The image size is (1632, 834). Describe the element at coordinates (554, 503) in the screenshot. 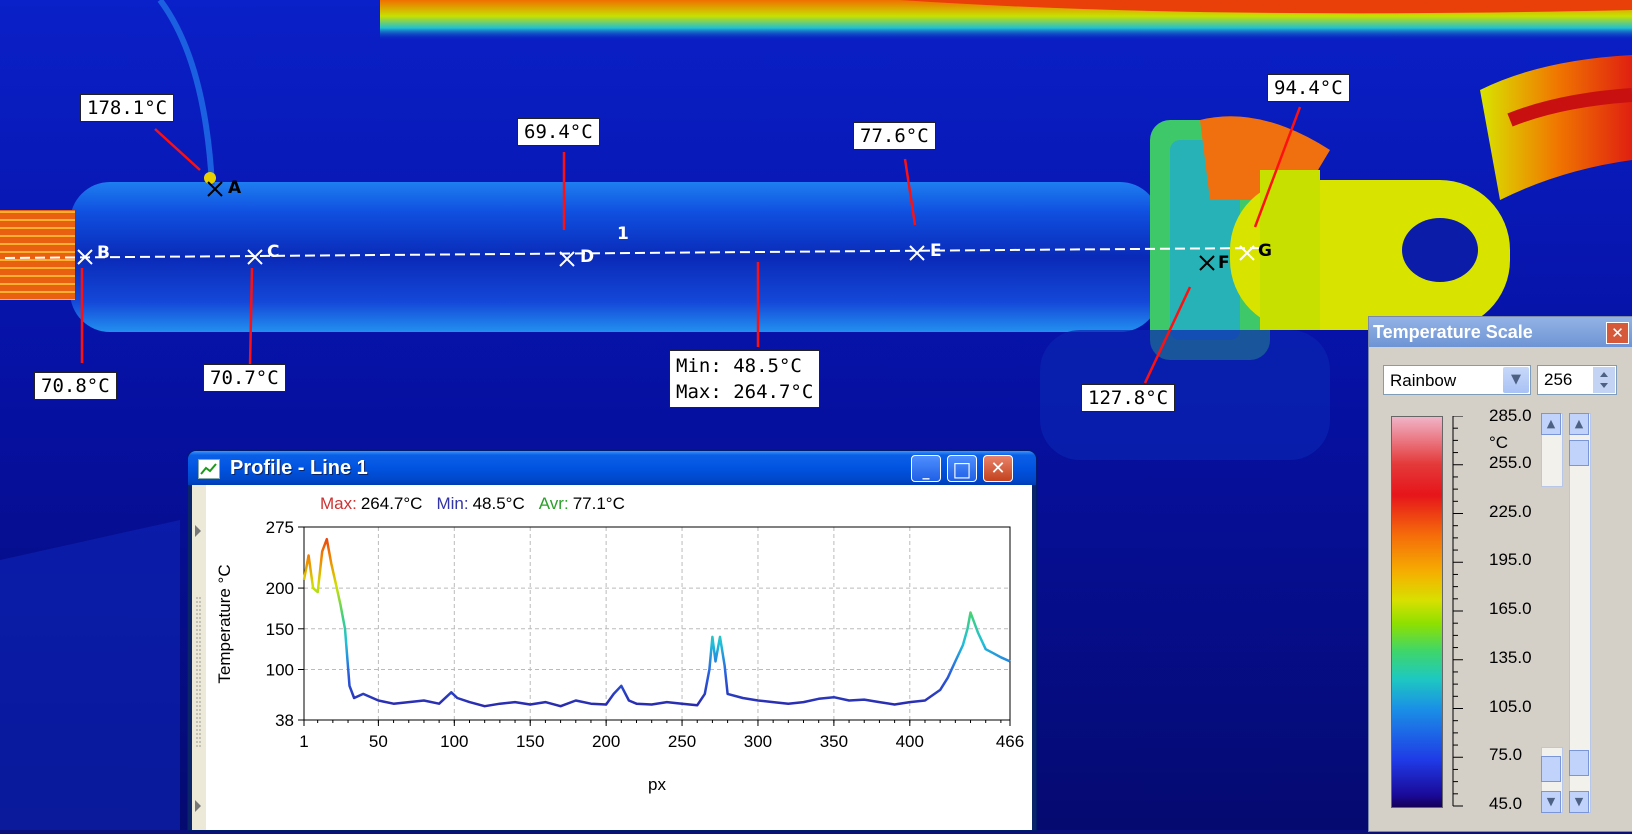

I see `avr-stat-label: Avr:` at that location.